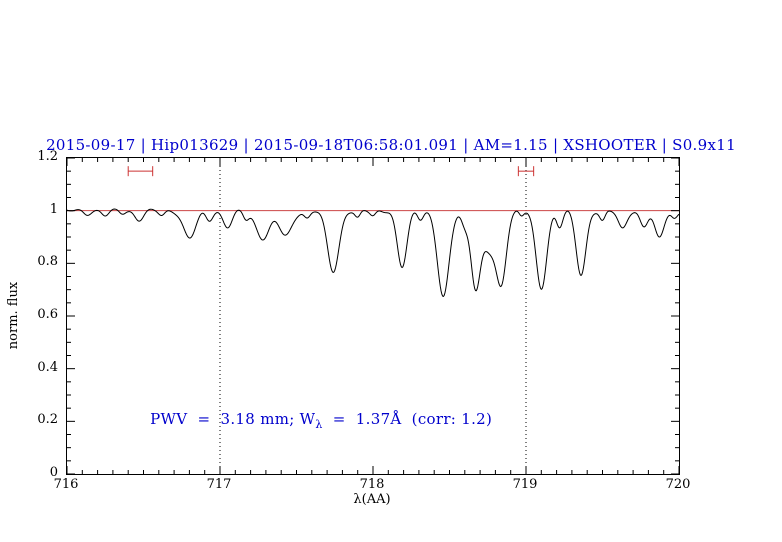  Describe the element at coordinates (47, 420) in the screenshot. I see `y-tick-label: 0.2` at that location.